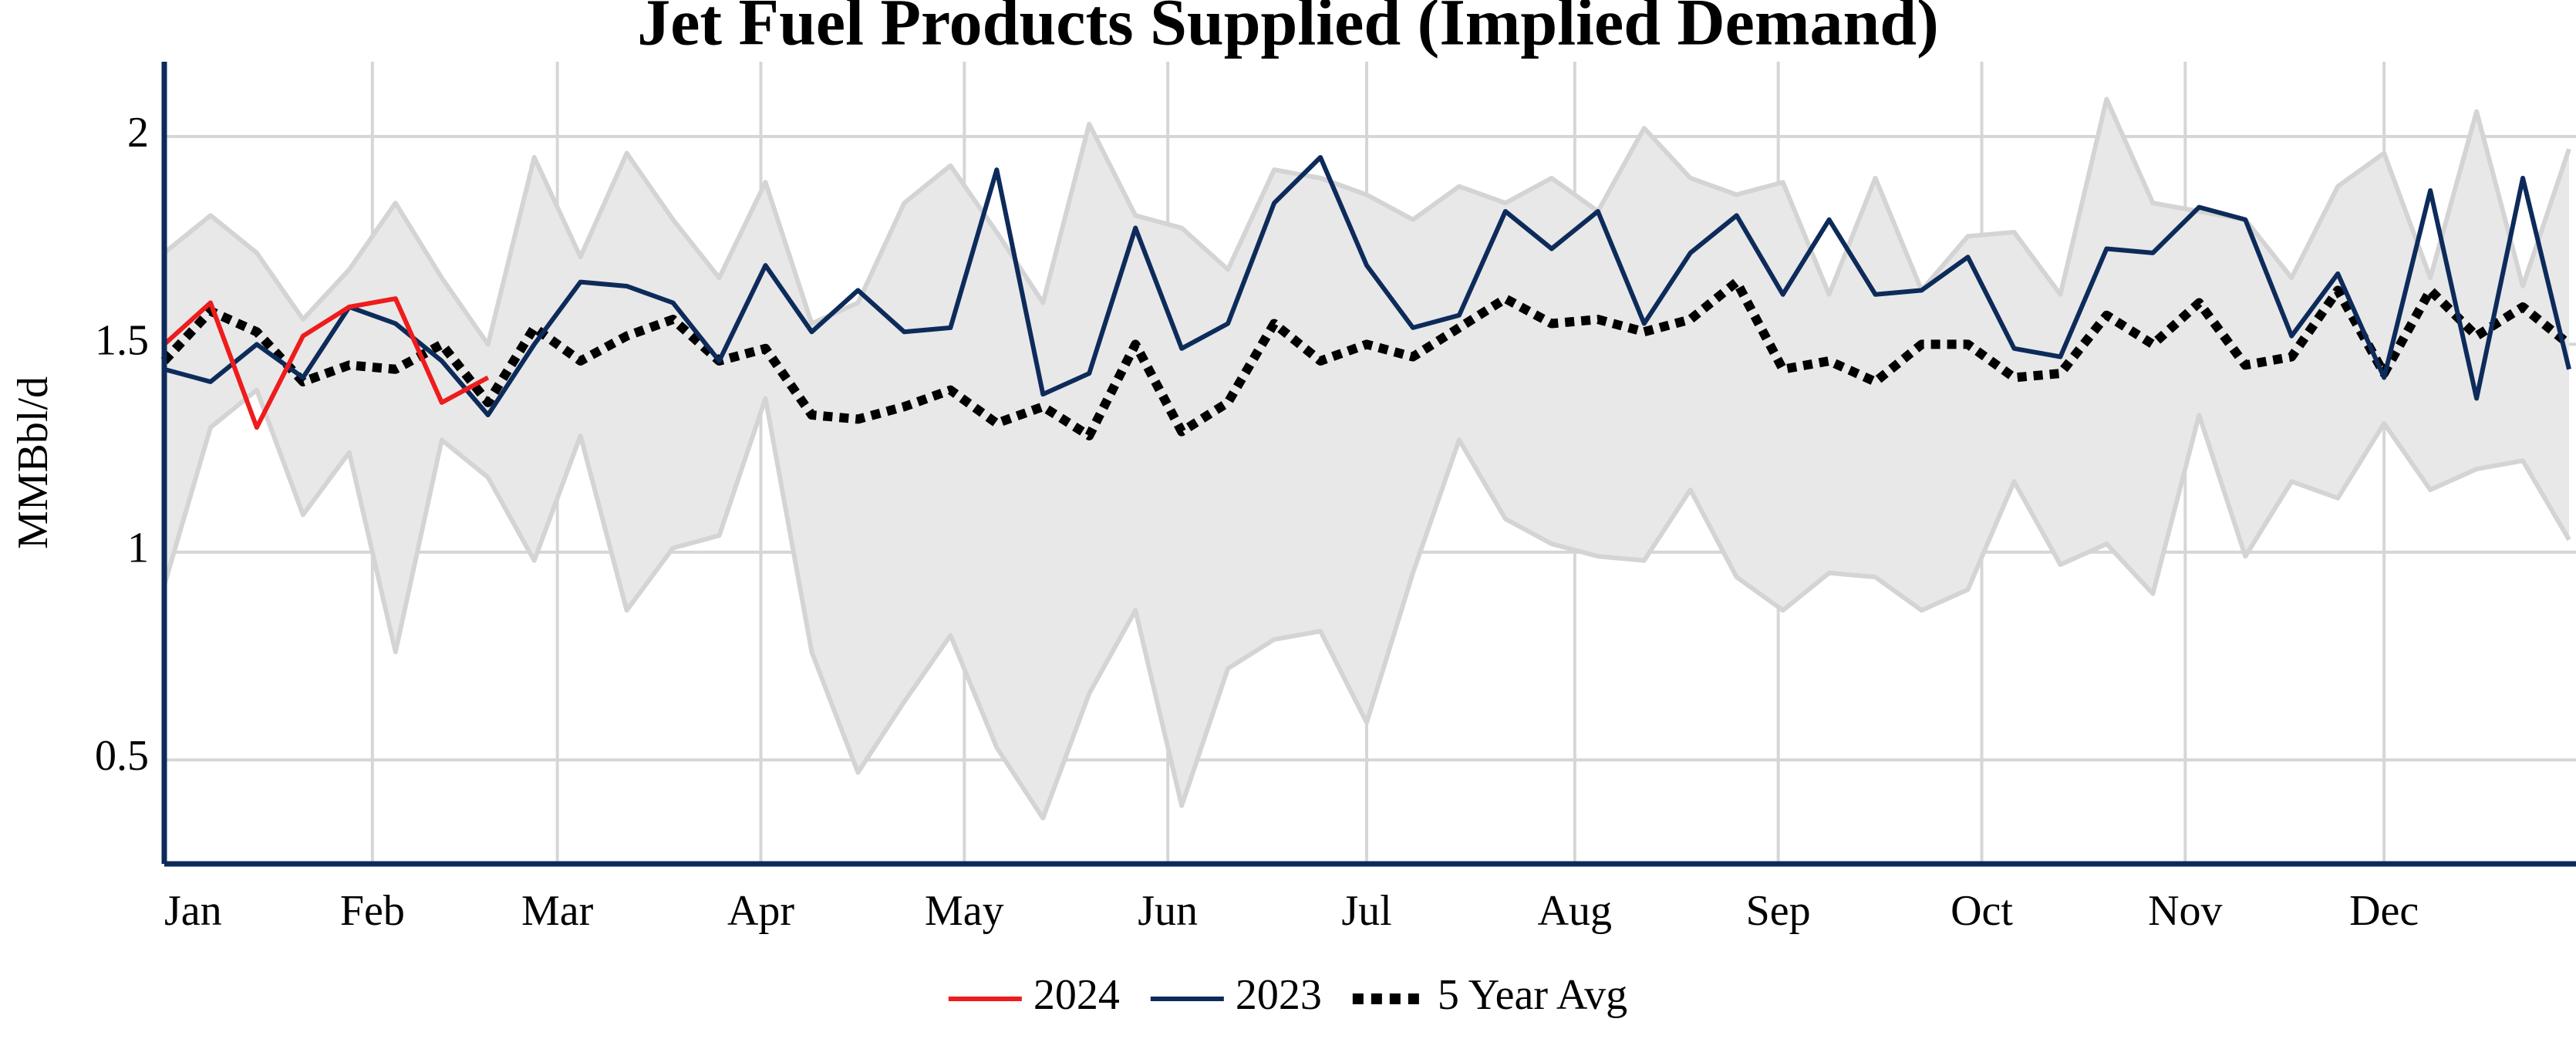 The image size is (2576, 1049). I want to click on x-tick-label: Jan, so click(193, 911).